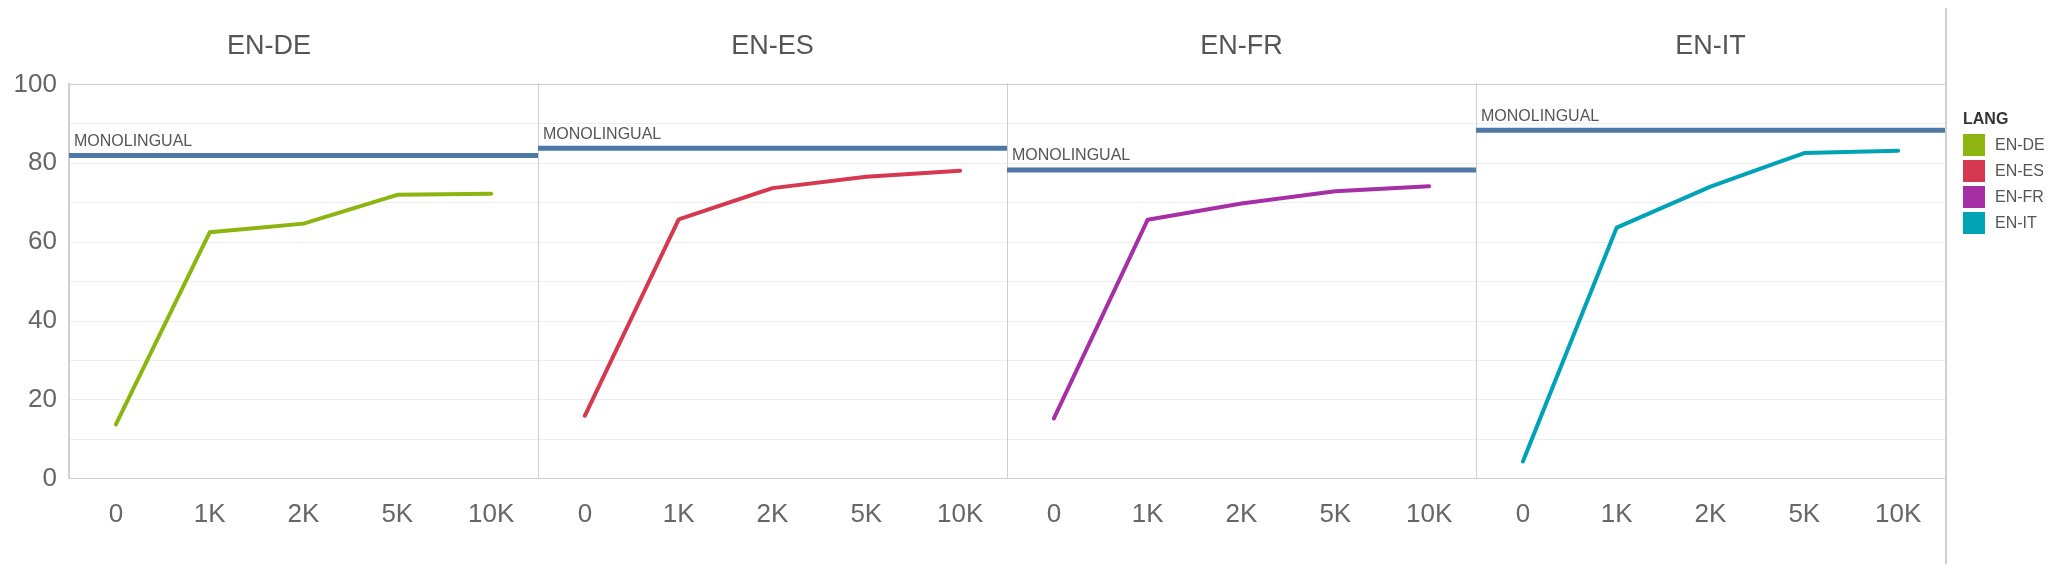 The width and height of the screenshot is (2067, 580). I want to click on legend-label: EN-FR, so click(2019, 197).